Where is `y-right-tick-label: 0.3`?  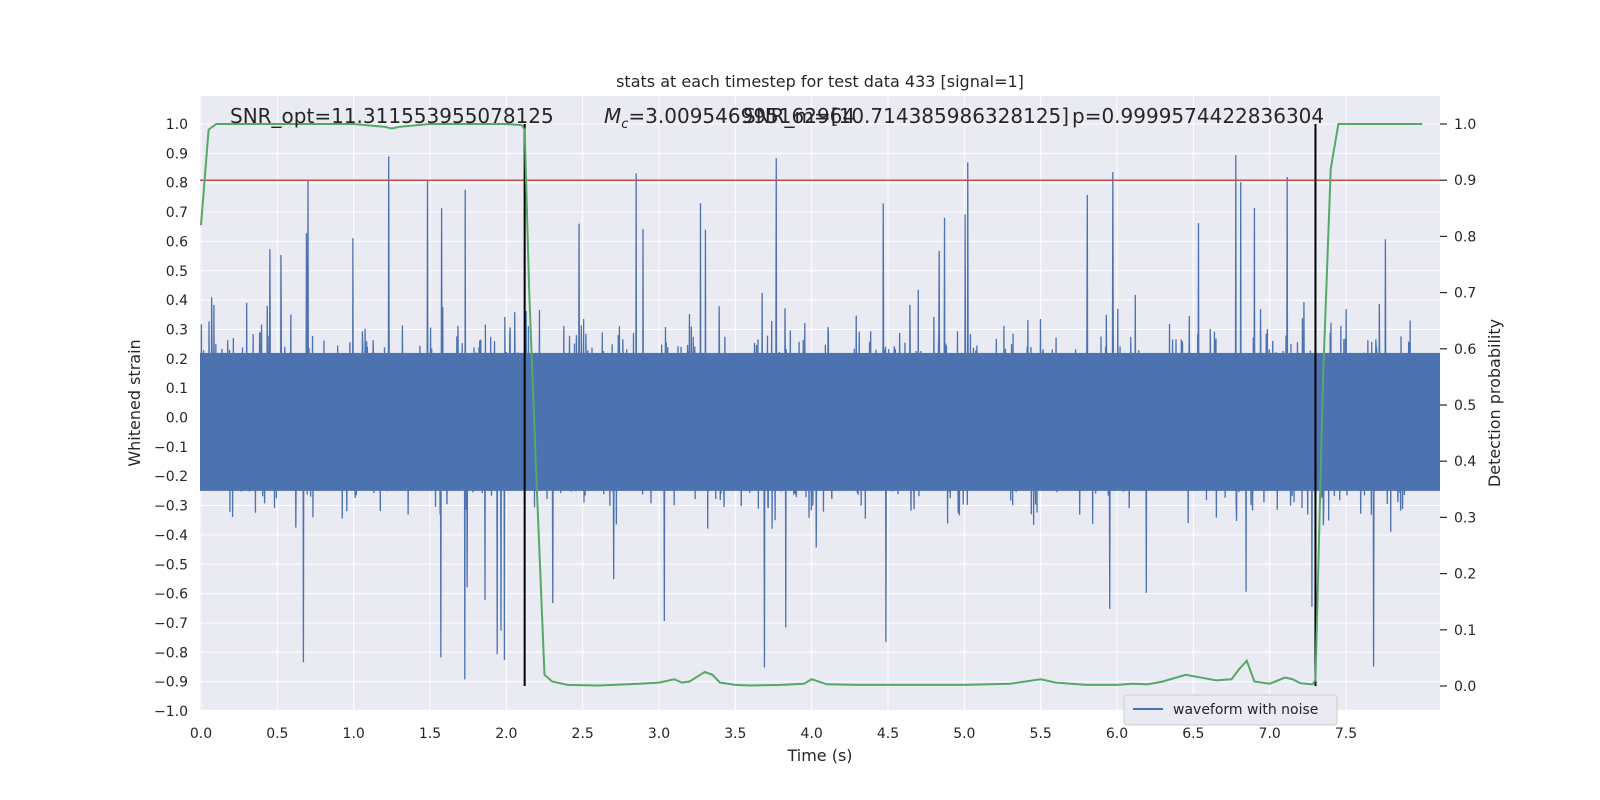 y-right-tick-label: 0.3 is located at coordinates (1465, 518).